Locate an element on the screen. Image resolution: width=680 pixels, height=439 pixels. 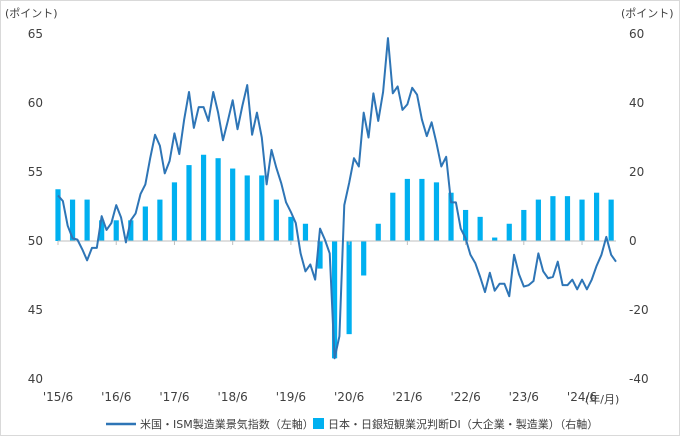
x-axis-unit: (年/月) is located at coordinates (602, 399).